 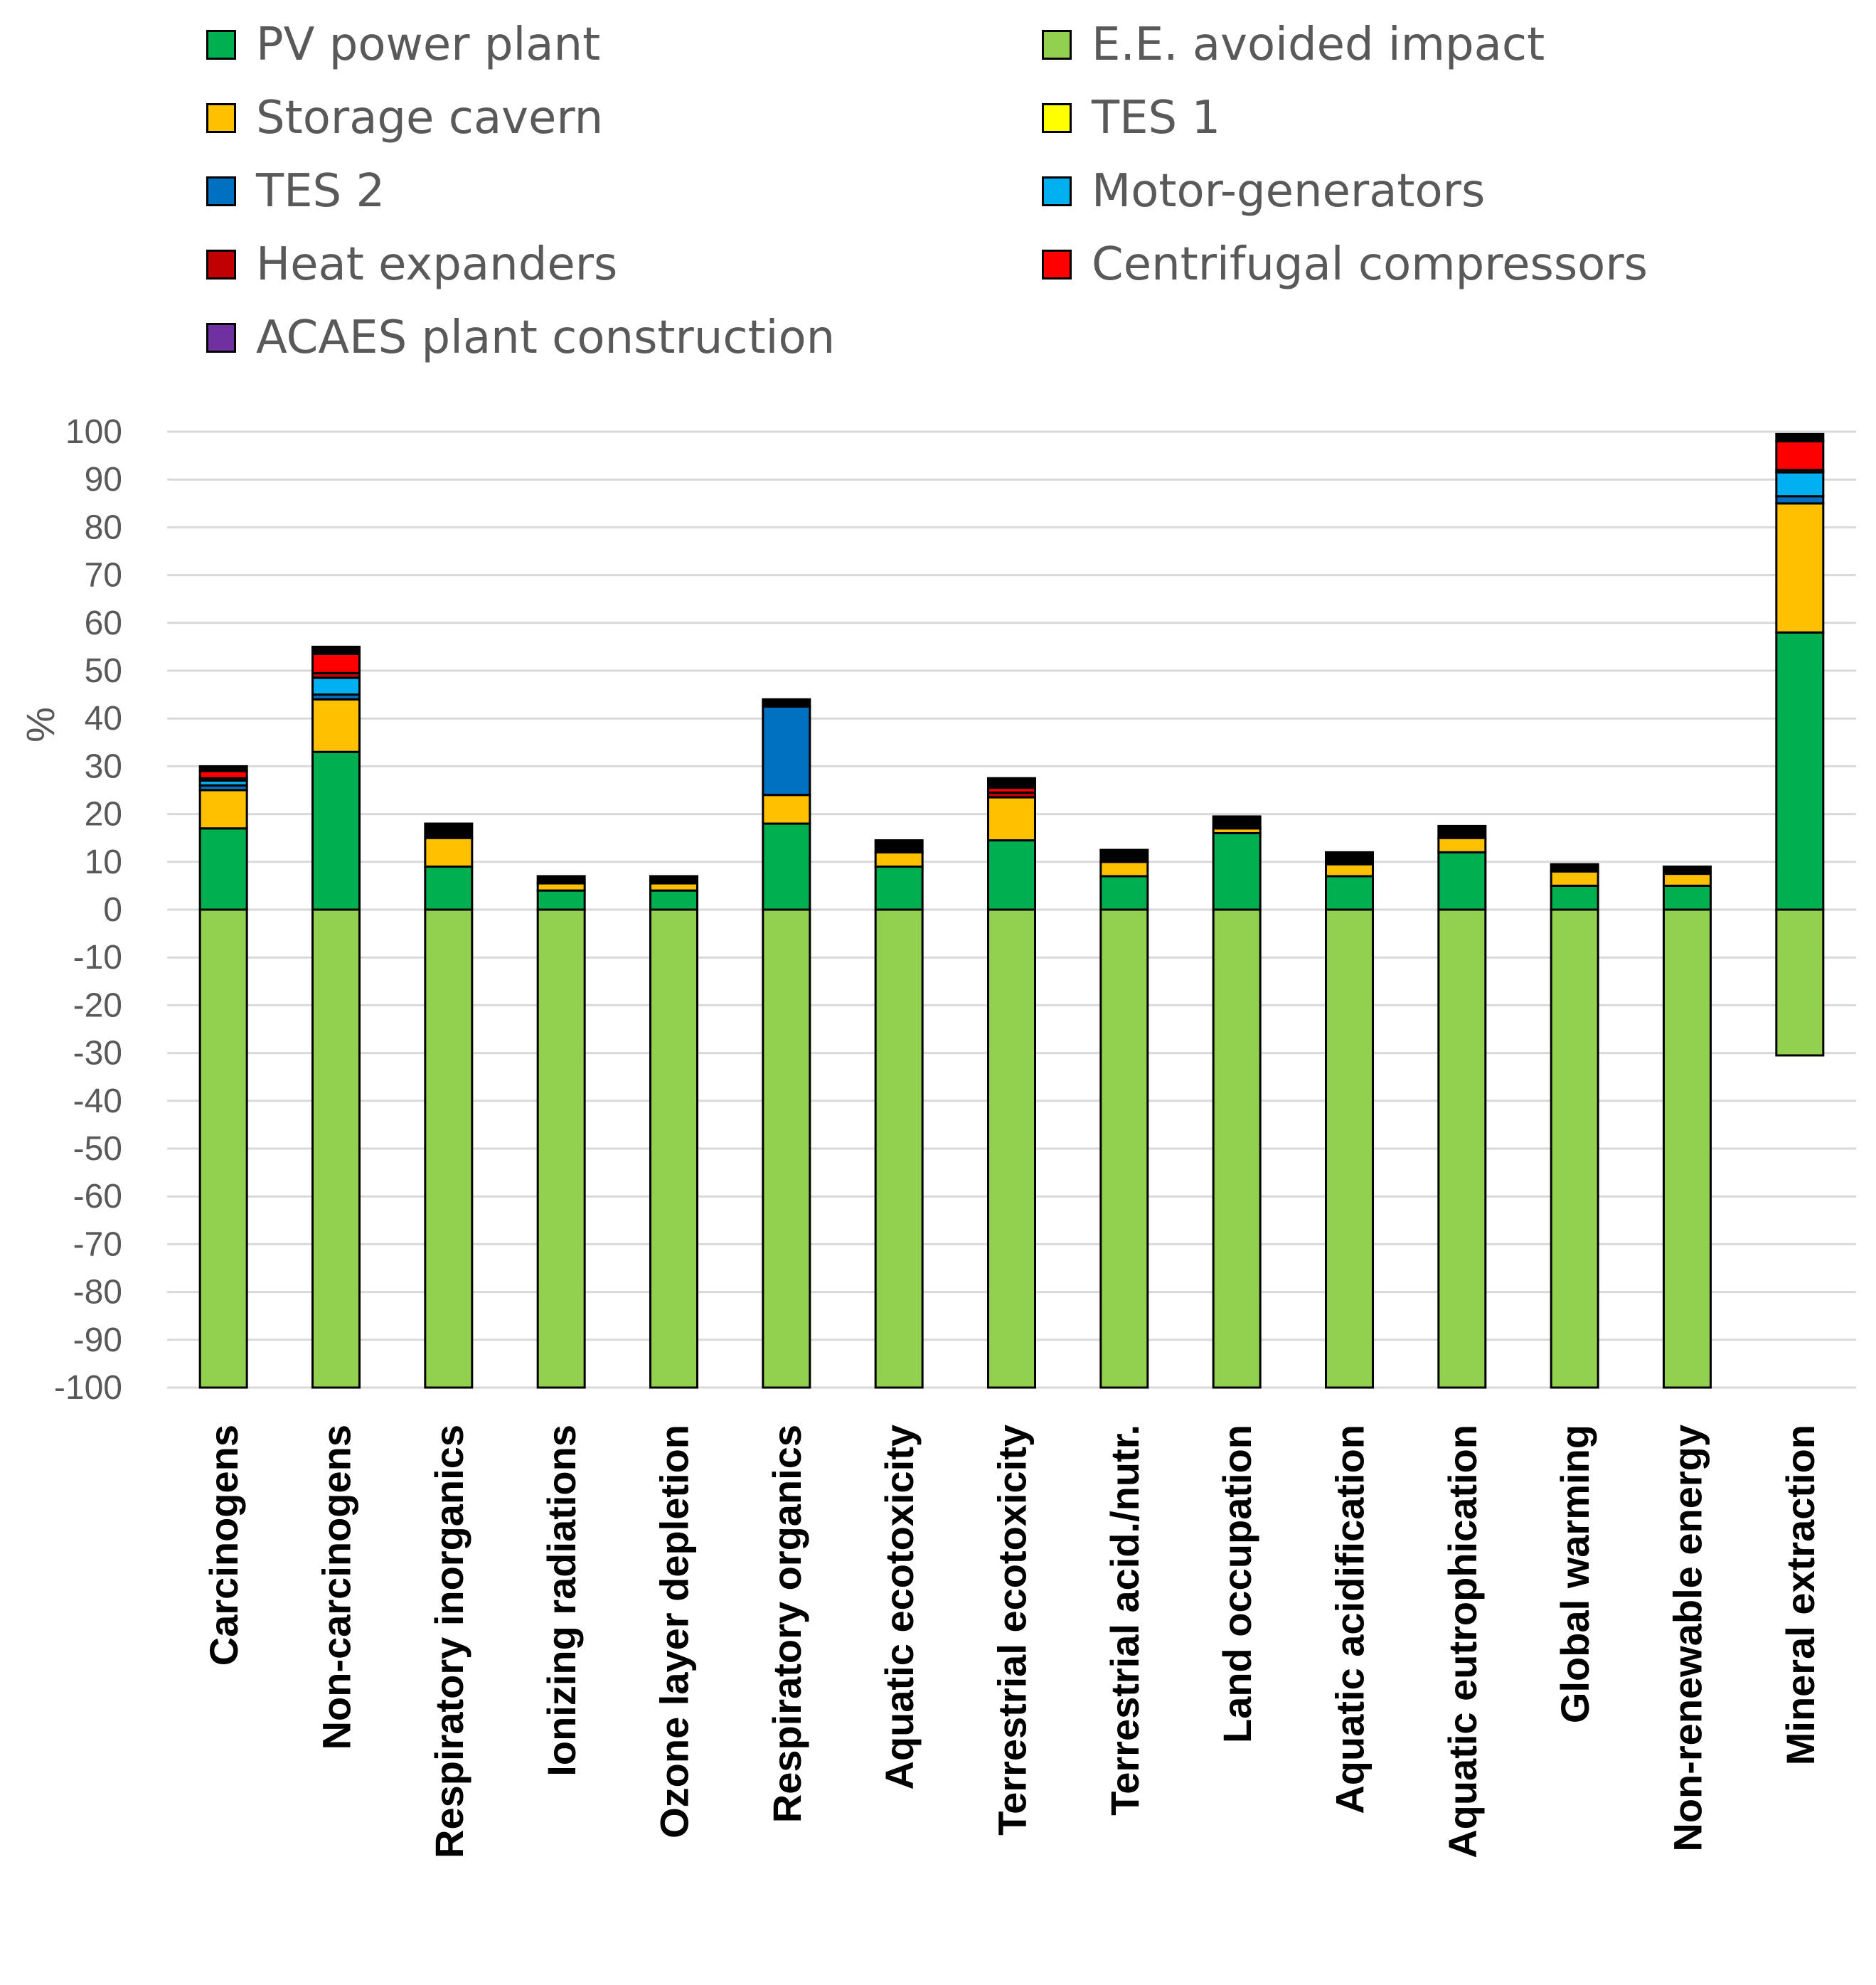 I want to click on category-label: Respiratory organics, so click(x=786, y=1624).